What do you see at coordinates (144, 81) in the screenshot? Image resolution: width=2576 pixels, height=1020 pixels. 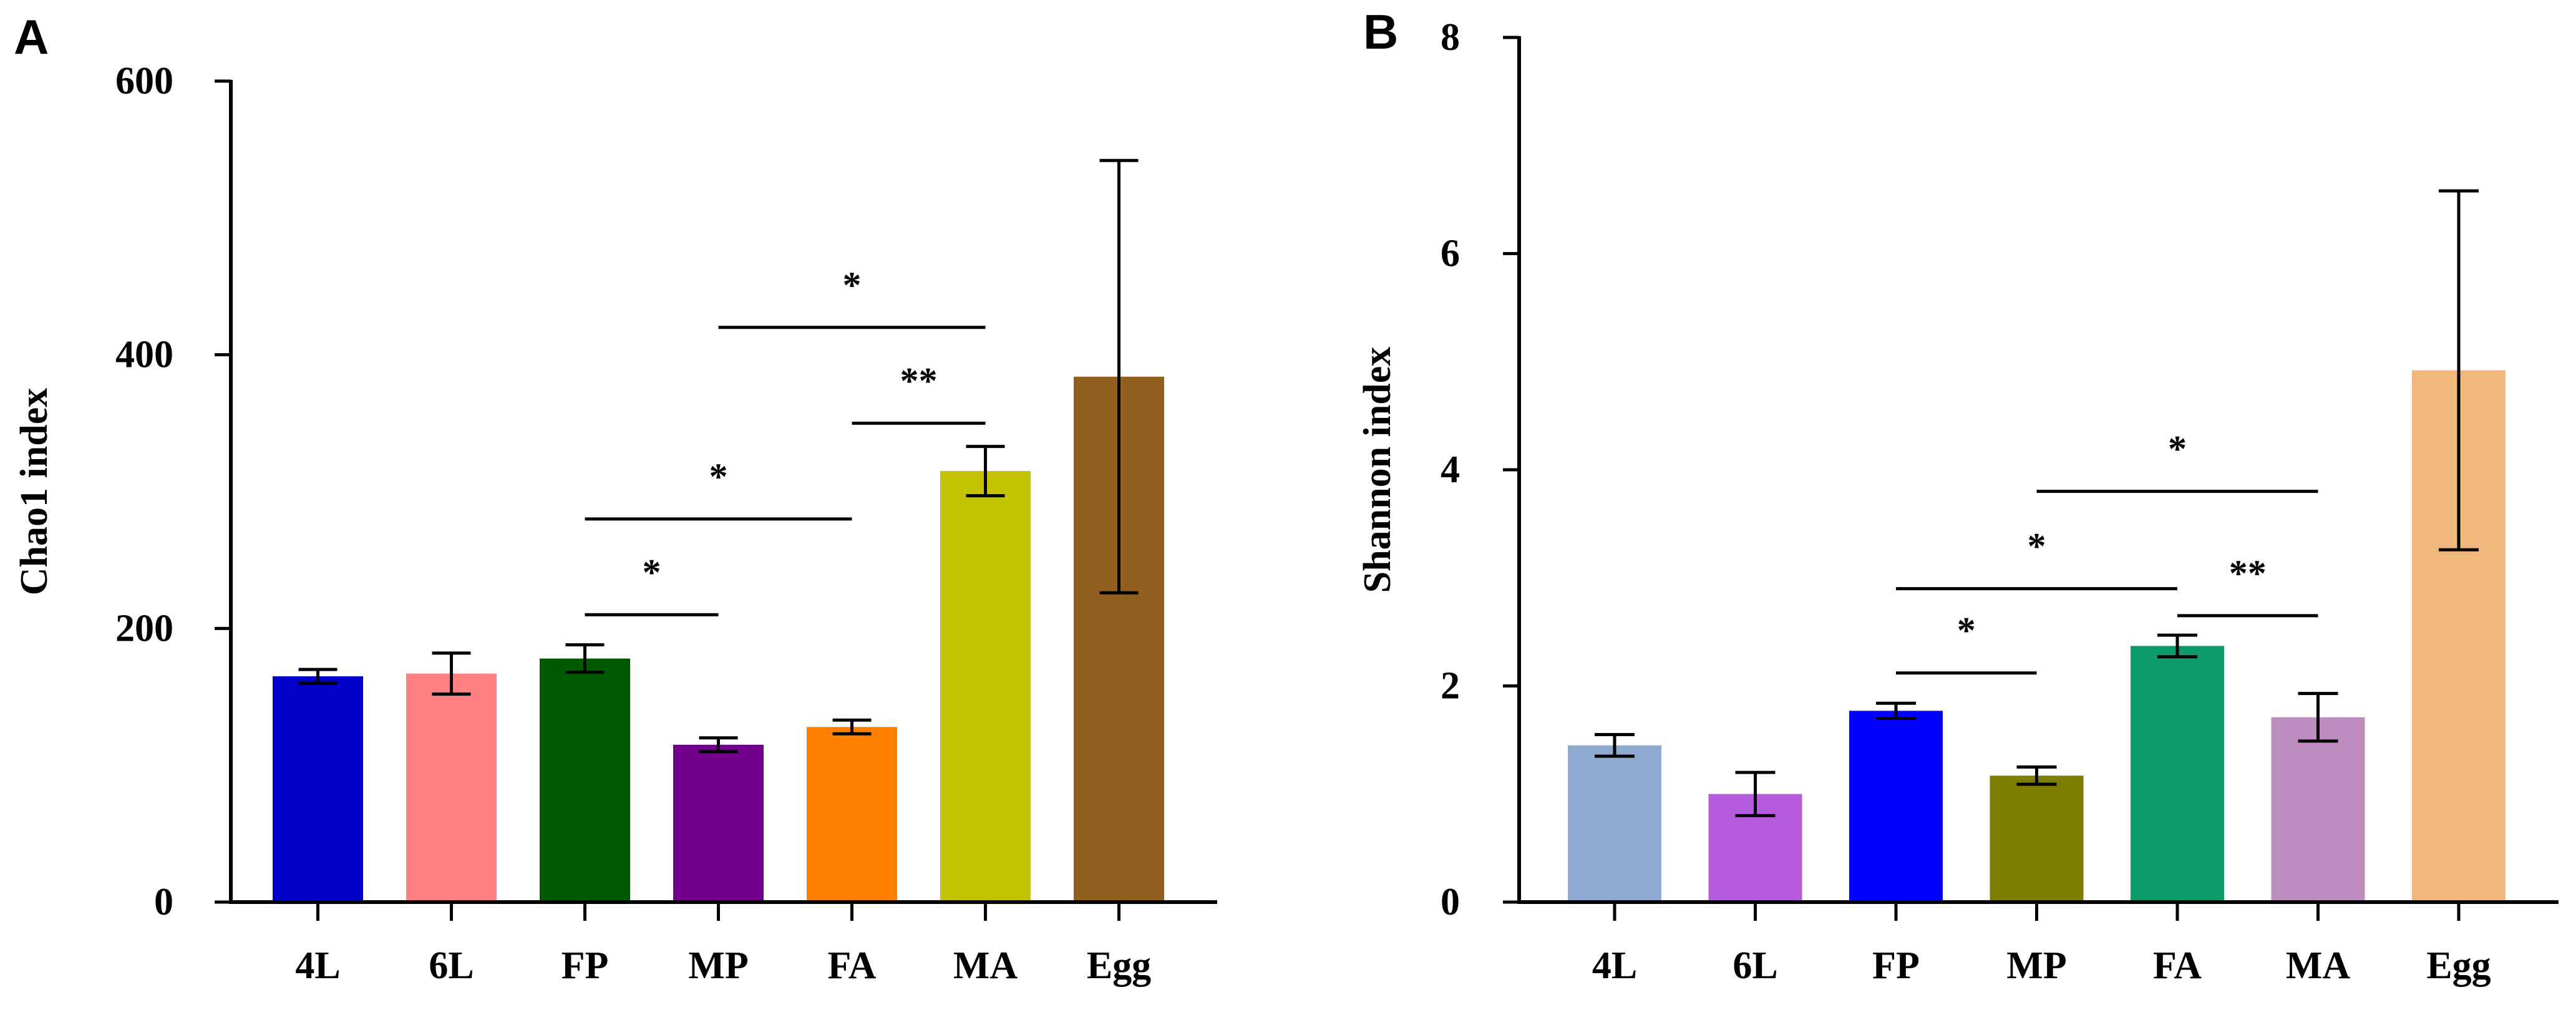 I see `y-tick-label: 600` at bounding box center [144, 81].